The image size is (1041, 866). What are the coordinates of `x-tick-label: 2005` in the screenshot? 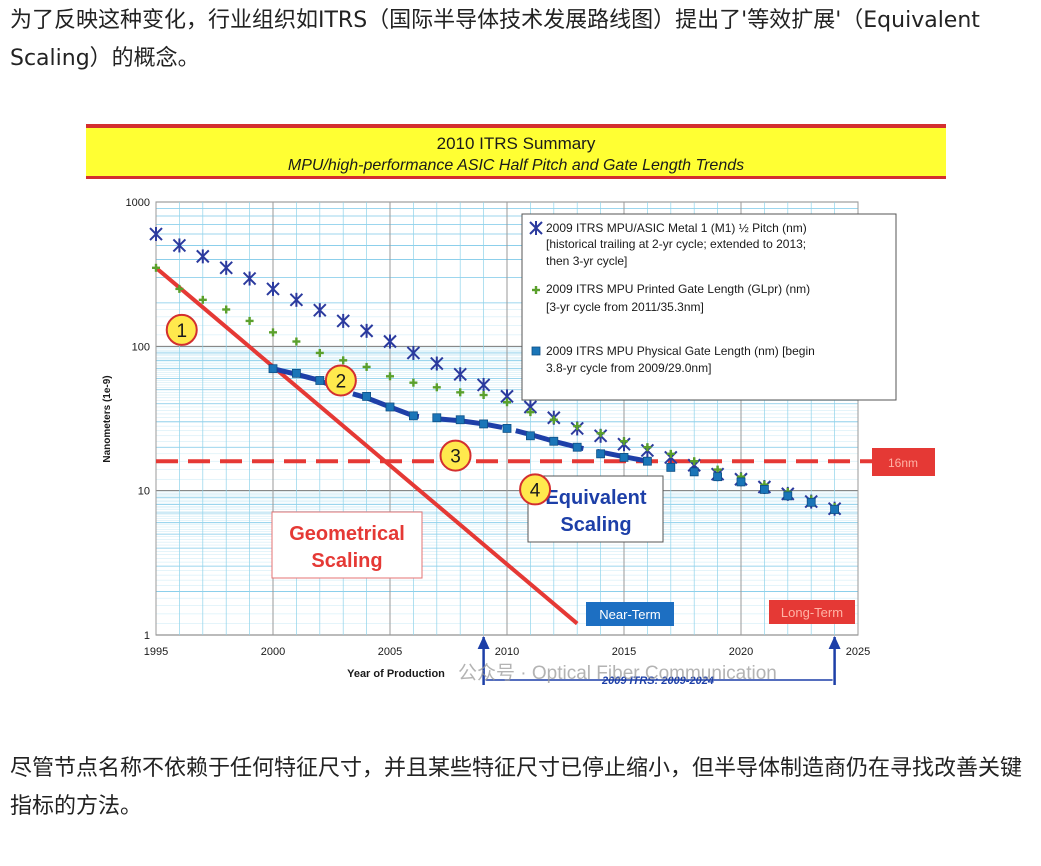 It's located at (390, 652).